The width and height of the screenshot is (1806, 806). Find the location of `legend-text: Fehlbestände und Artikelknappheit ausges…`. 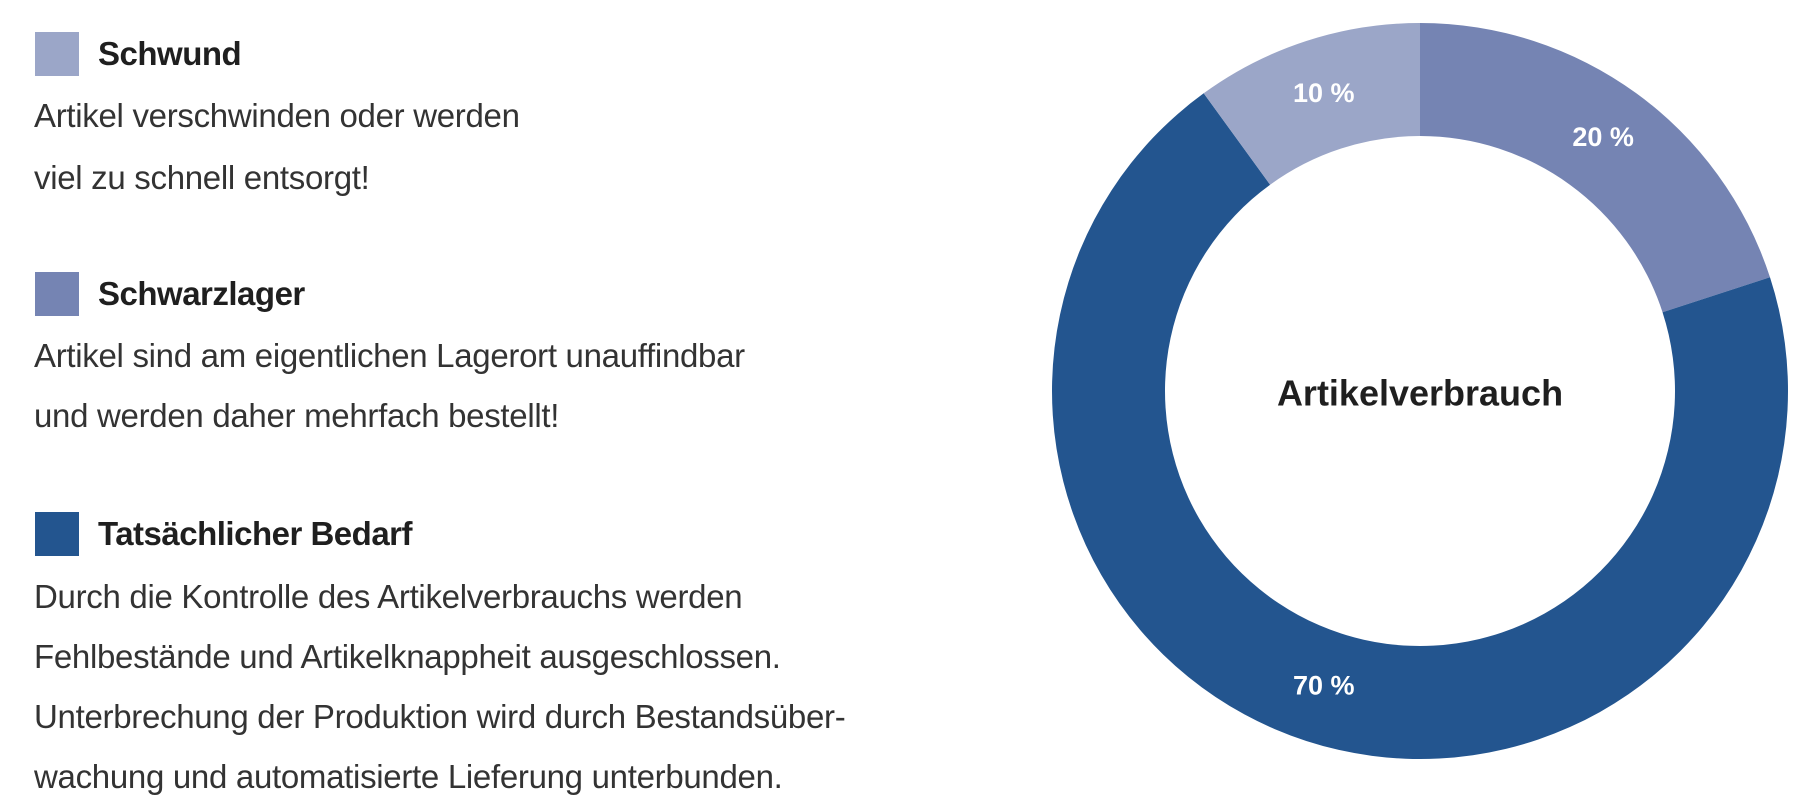

legend-text: Fehlbestände und Artikelknappheit ausges… is located at coordinates (407, 656).